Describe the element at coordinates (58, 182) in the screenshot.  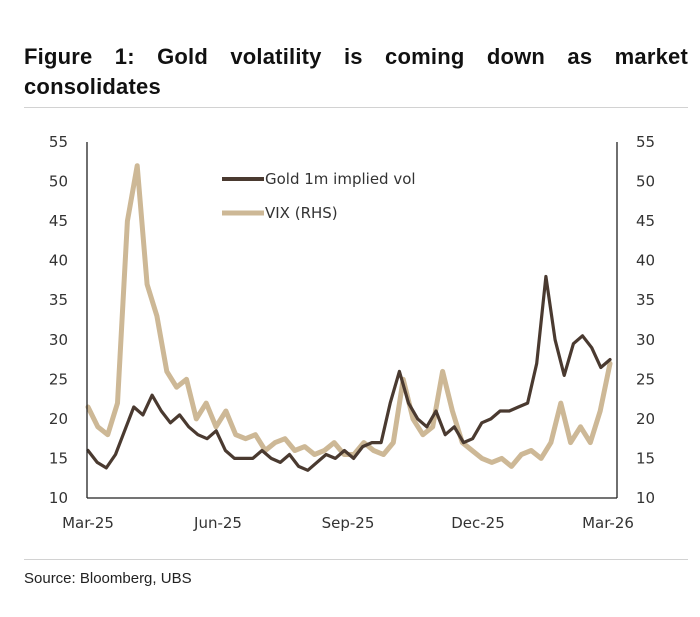
I see `left-y-tick-label: 50` at that location.